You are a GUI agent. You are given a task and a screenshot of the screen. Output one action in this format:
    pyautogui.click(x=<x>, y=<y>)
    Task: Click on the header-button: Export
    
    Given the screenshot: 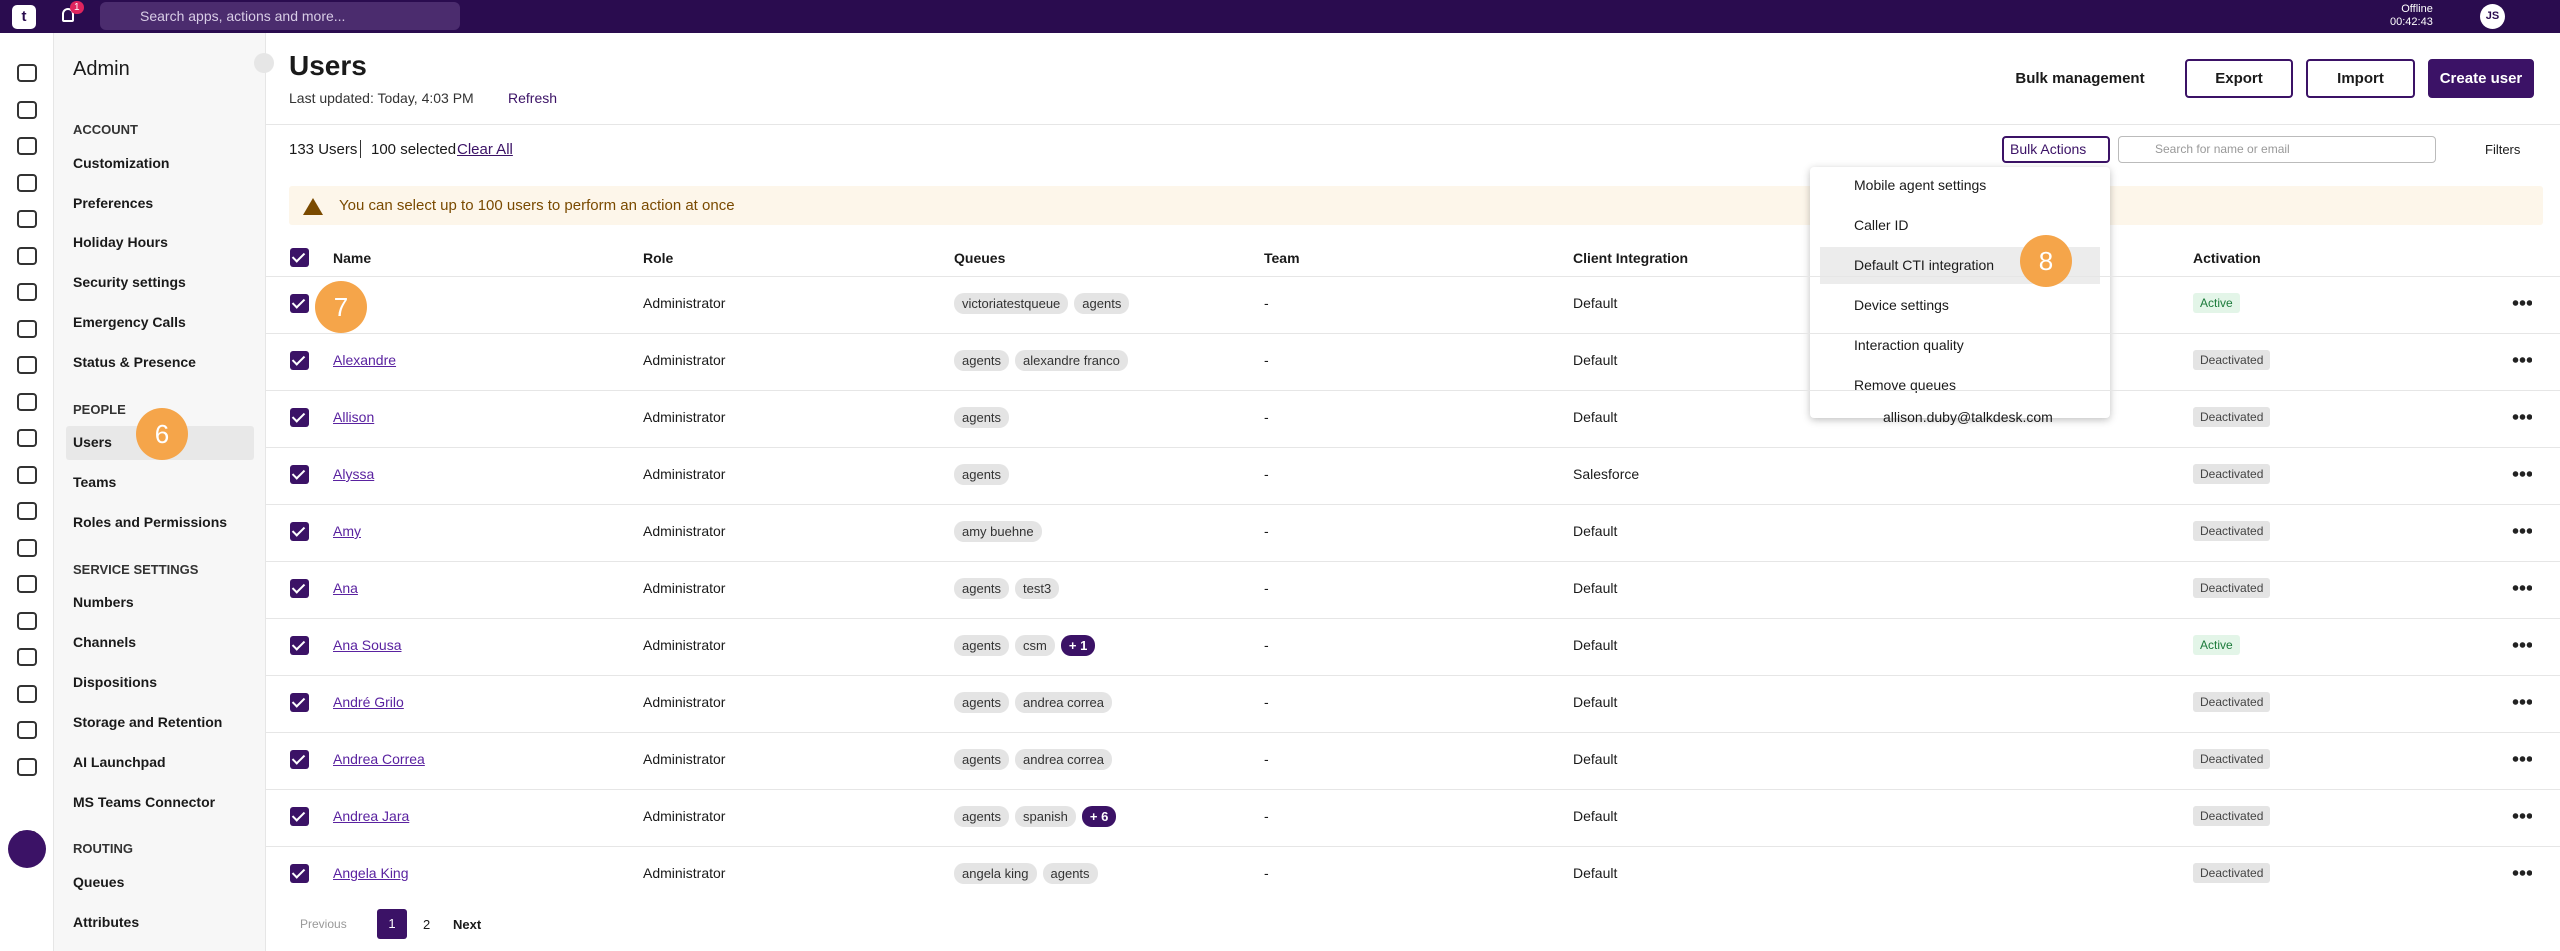 What is the action you would take?
    pyautogui.click(x=2239, y=78)
    